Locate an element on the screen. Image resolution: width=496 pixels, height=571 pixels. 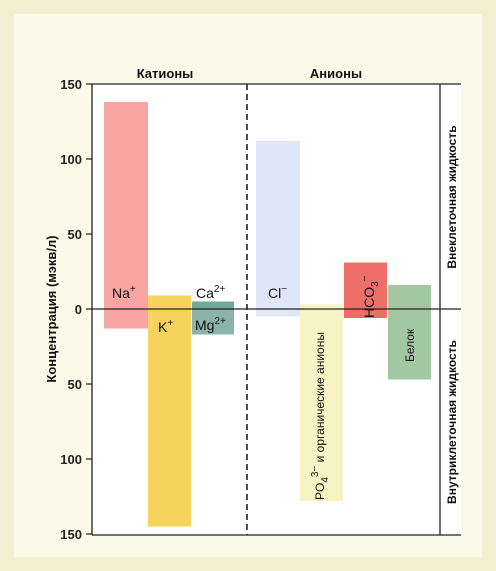
label-na: Na+ is located at coordinates (124, 292).